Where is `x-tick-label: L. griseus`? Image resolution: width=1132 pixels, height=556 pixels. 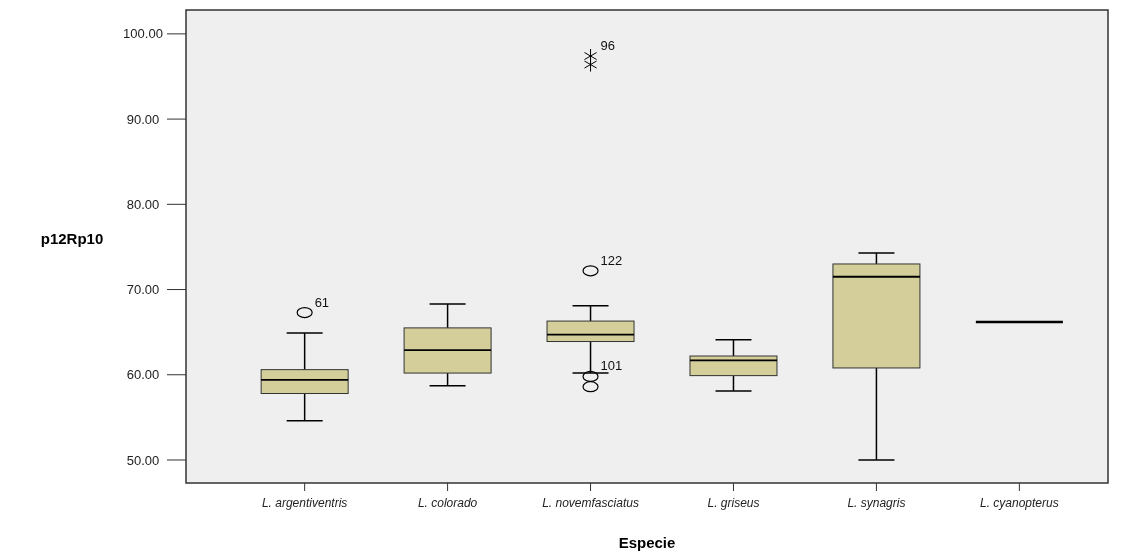
x-tick-label: L. griseus is located at coordinates (733, 503).